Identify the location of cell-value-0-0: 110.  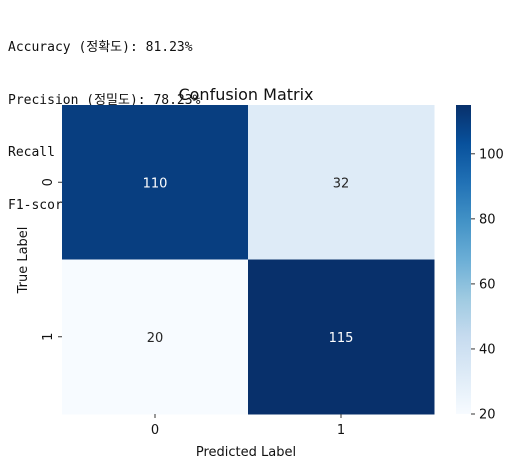
(155, 183).